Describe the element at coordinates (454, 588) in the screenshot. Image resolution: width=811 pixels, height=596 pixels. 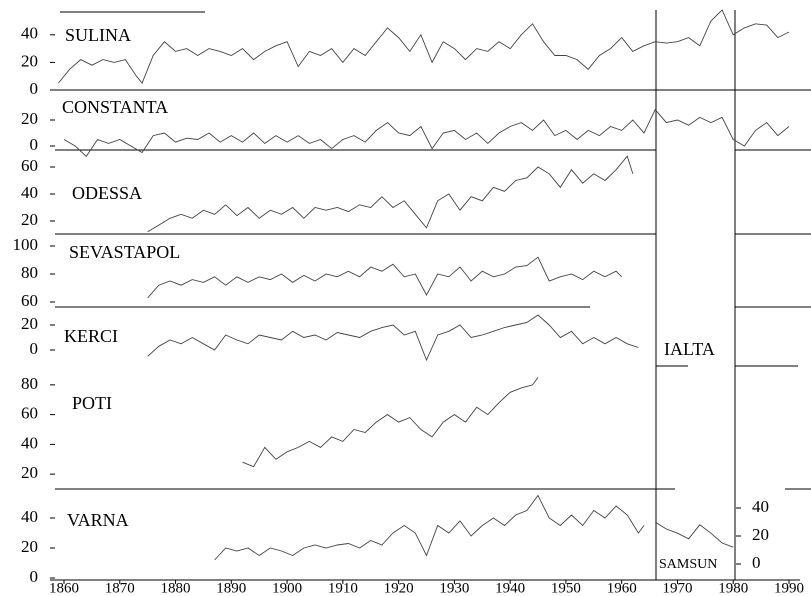
I see `x-tick-label: 1930` at that location.